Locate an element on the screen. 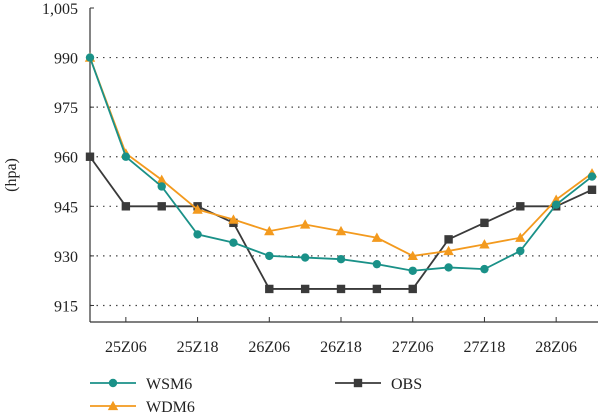  y-tick-label: 990 is located at coordinates (66, 59).